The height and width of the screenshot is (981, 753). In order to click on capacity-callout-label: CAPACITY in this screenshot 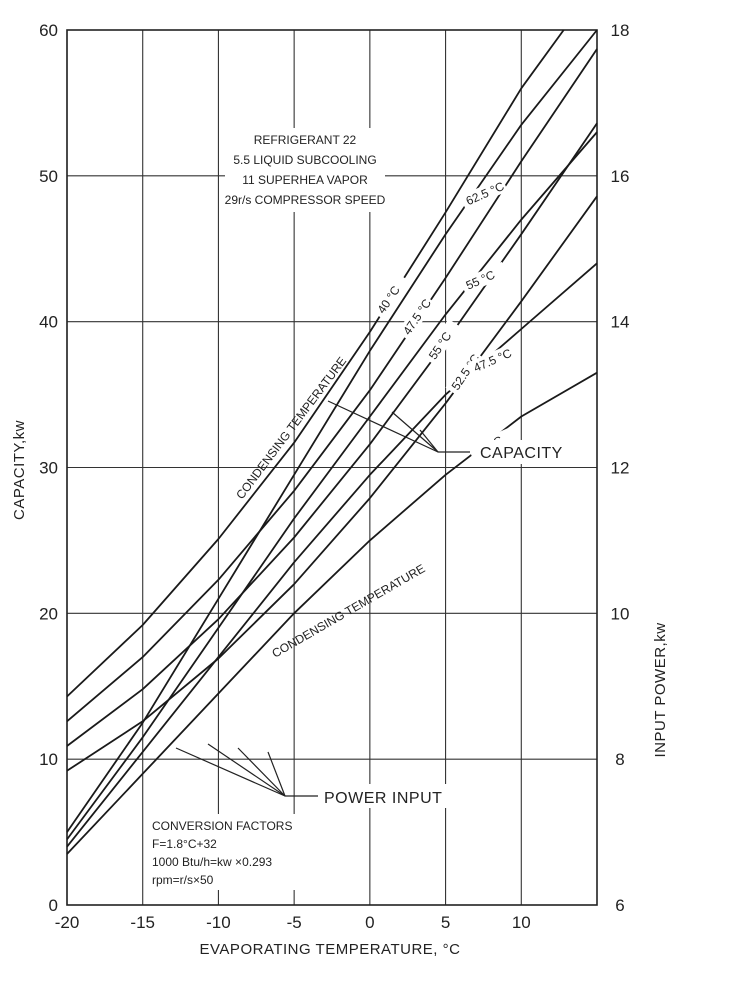, I will do `click(521, 453)`.